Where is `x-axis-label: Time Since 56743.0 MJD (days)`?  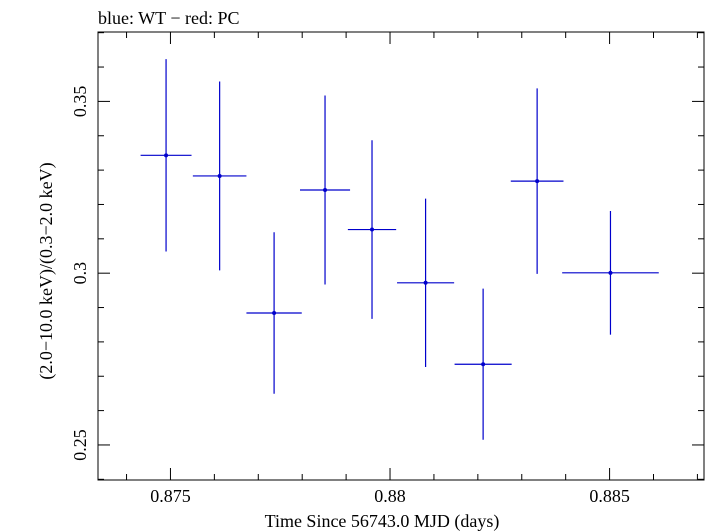
x-axis-label: Time Since 56743.0 MJD (days) is located at coordinates (382, 521).